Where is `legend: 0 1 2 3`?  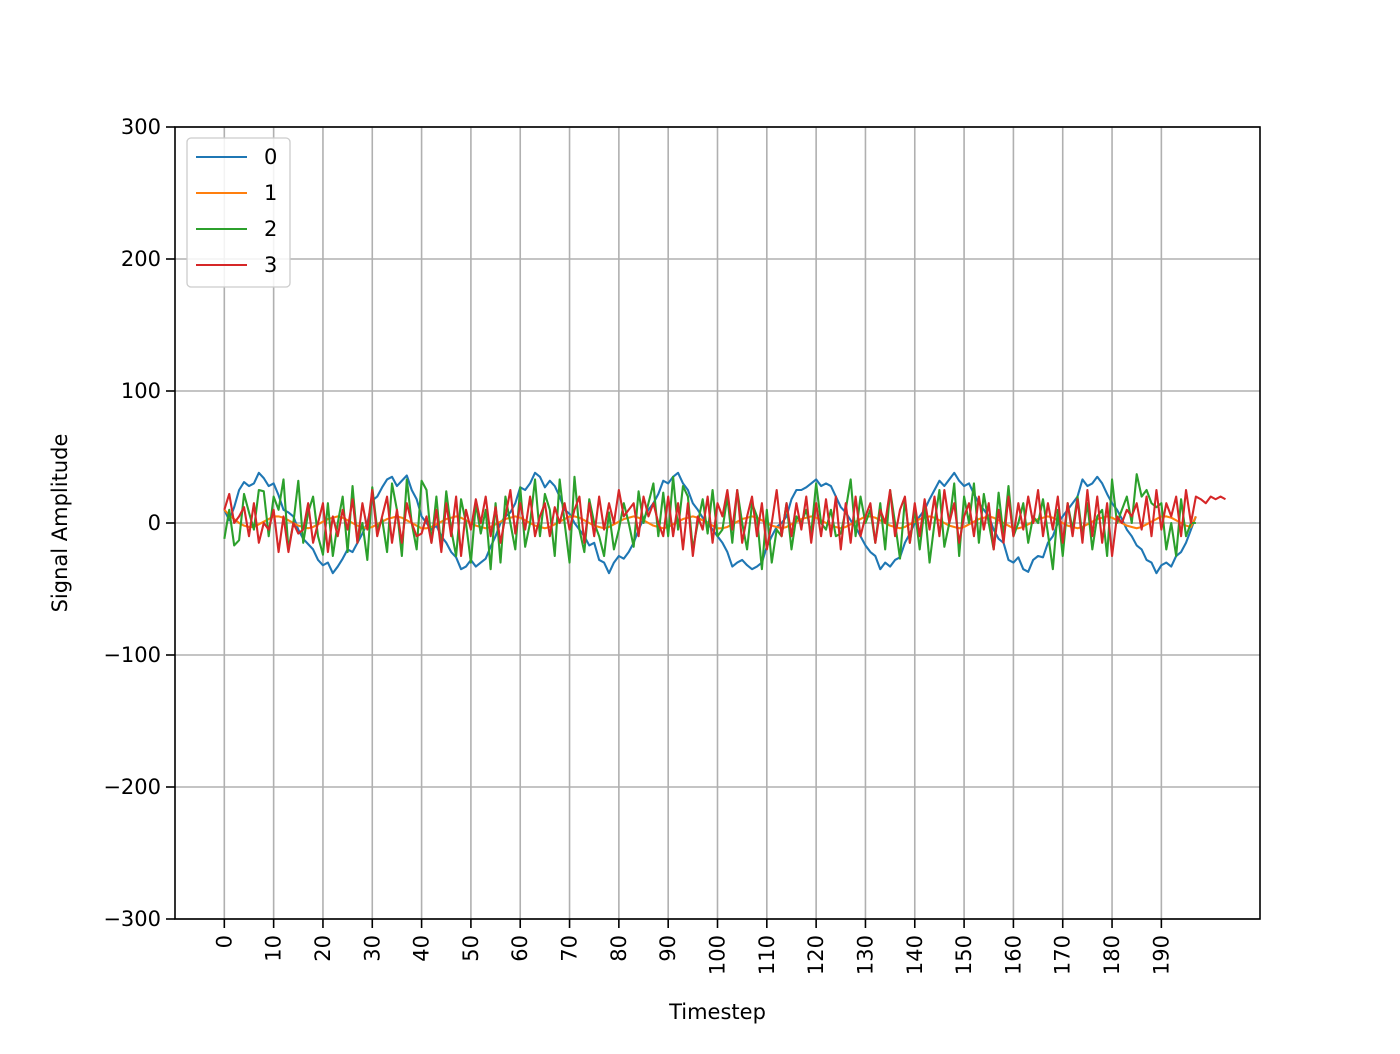 legend: 0 1 2 3 is located at coordinates (238, 212).